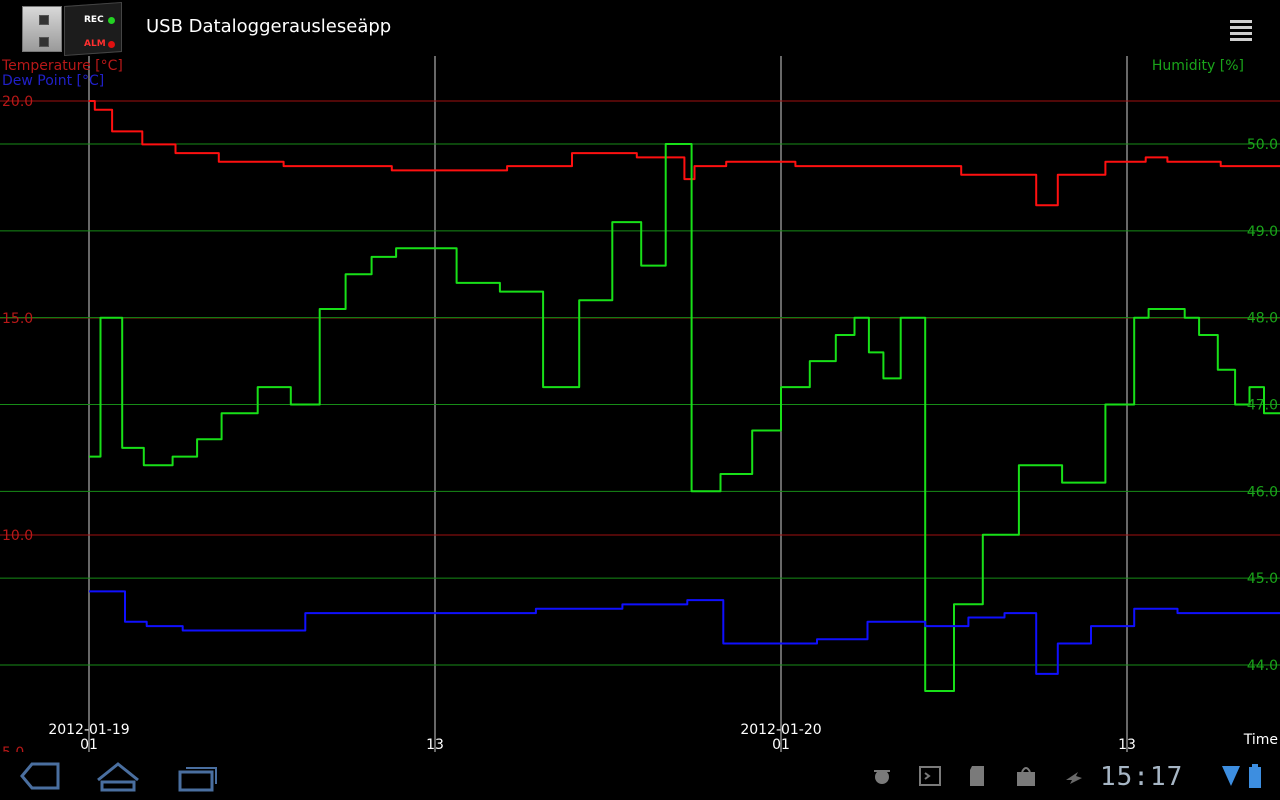  I want to click on recent-apps-icon, so click(197, 779).